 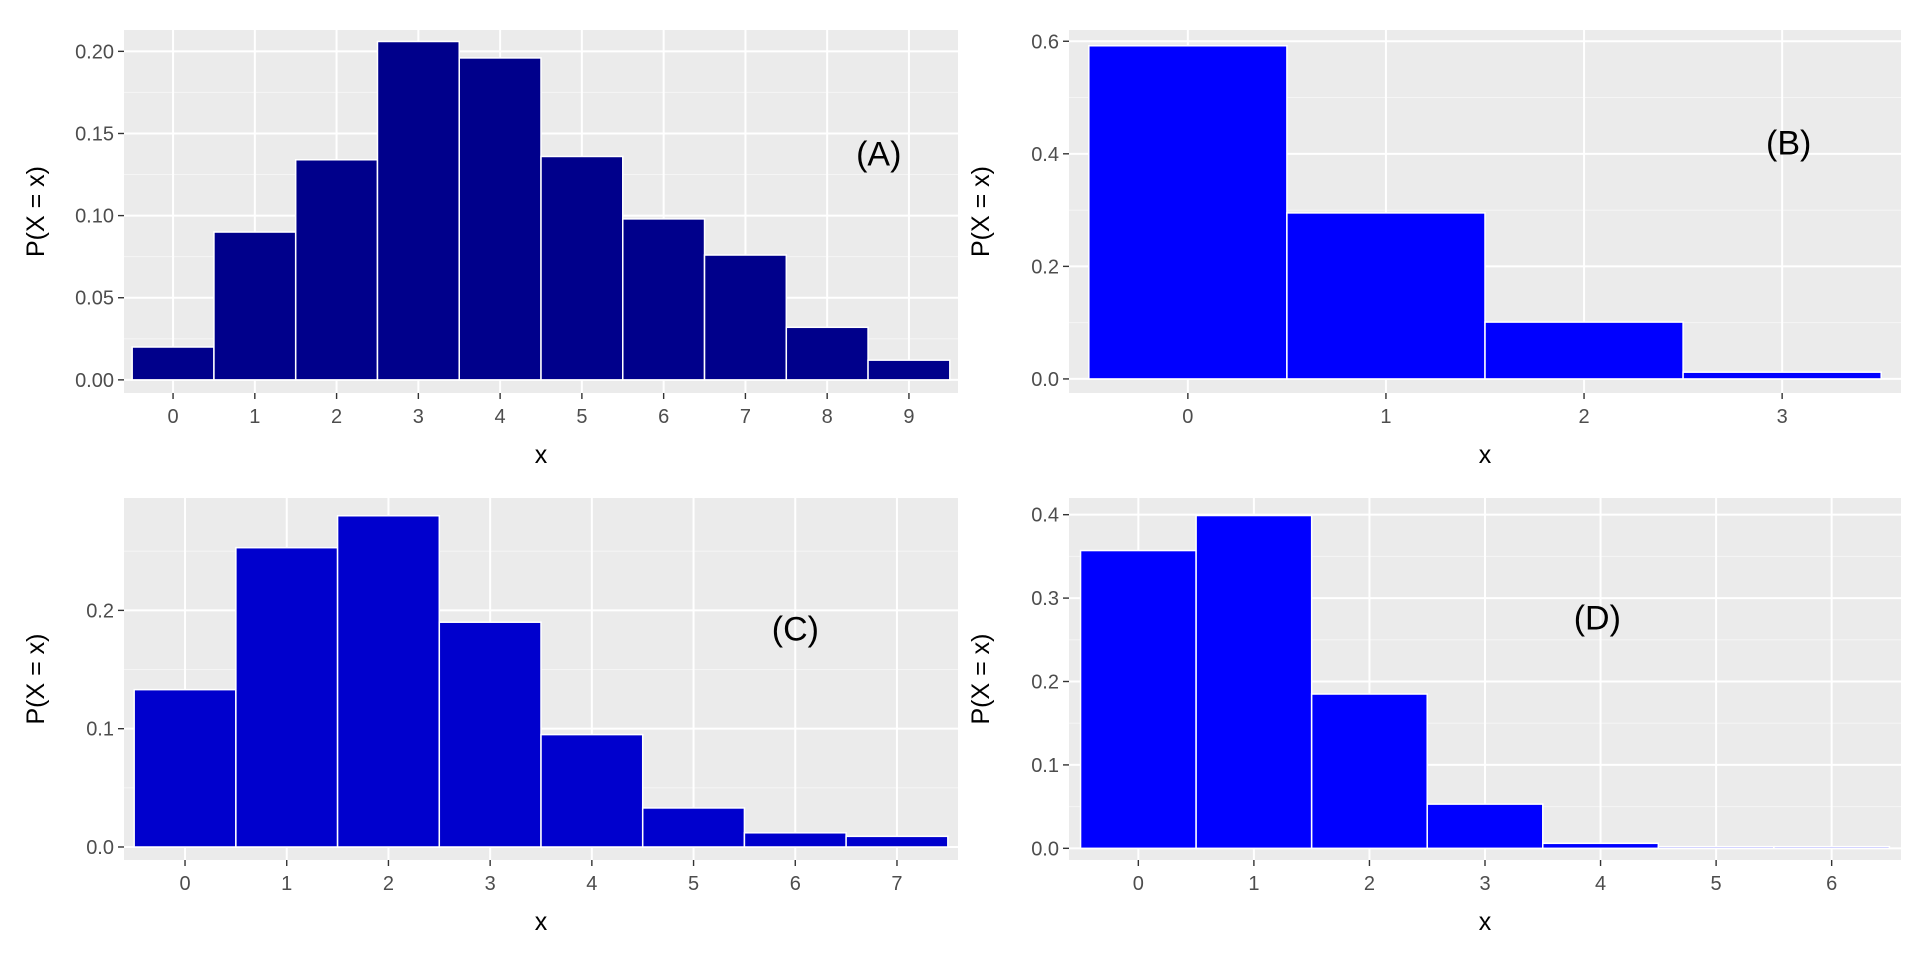 I want to click on y-tick-label: 0.05, so click(x=94, y=299).